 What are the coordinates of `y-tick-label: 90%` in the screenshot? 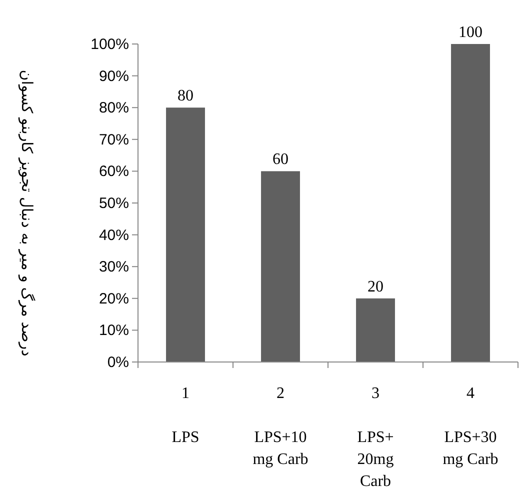 It's located at (113, 76).